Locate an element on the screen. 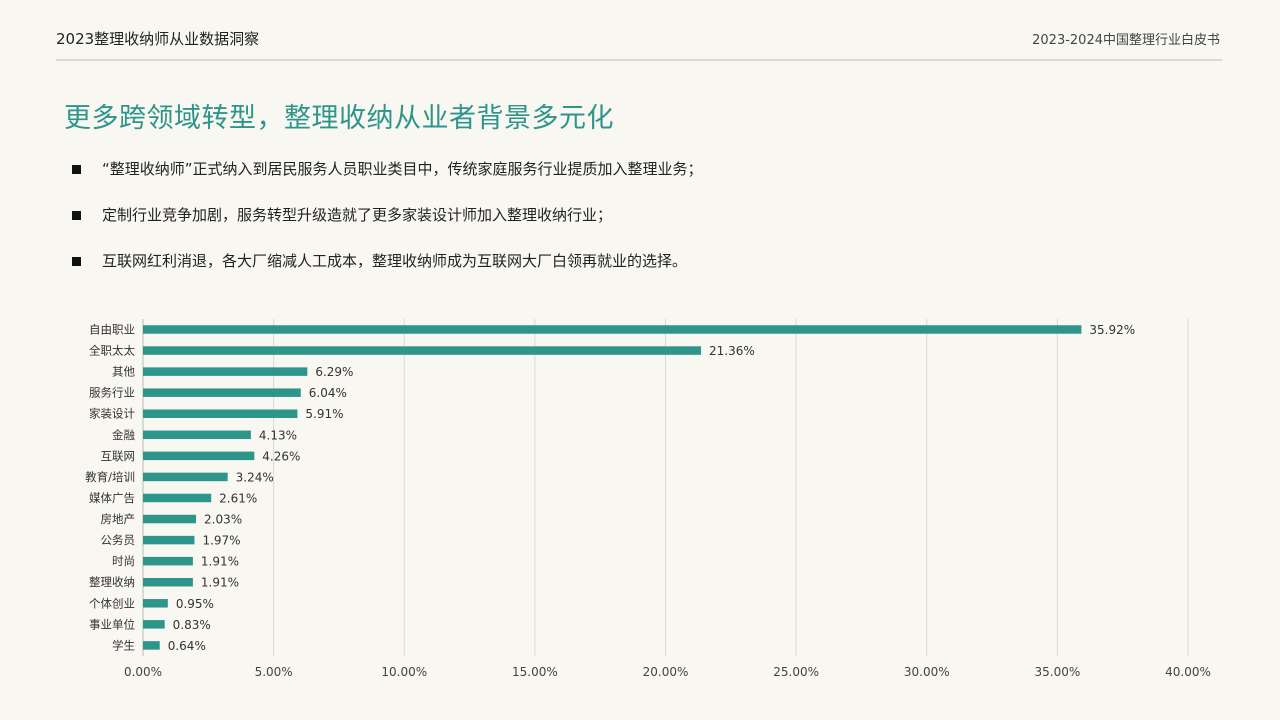 Image resolution: width=1280 pixels, height=720 pixels. category-label: 公务员 is located at coordinates (118, 540).